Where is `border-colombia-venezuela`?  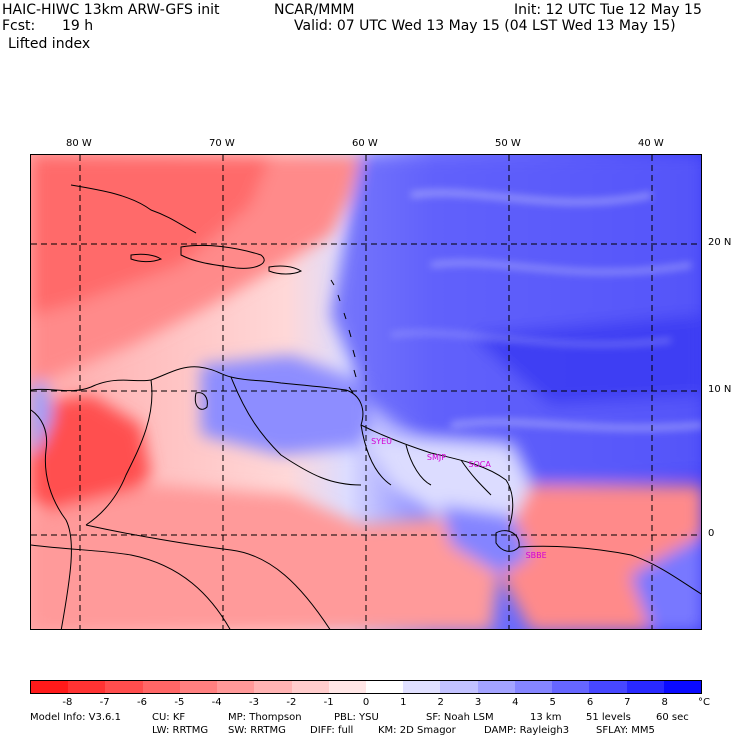
border-colombia-venezuela is located at coordinates (119, 452).